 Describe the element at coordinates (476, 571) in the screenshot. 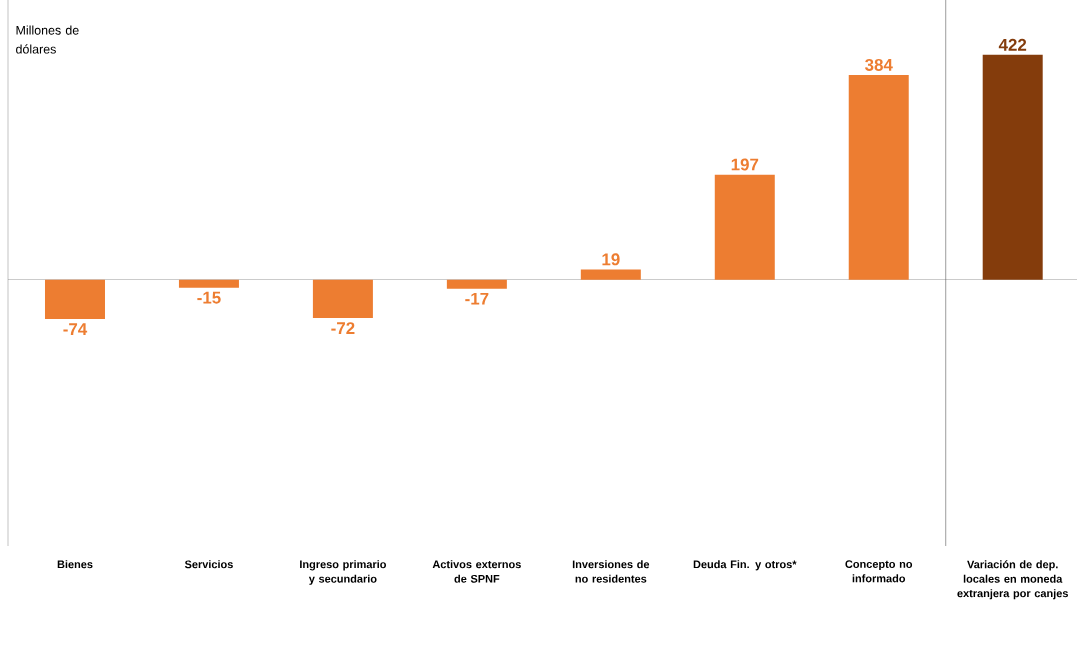

I see `x-tick-label: Activos externos de SPNF` at that location.